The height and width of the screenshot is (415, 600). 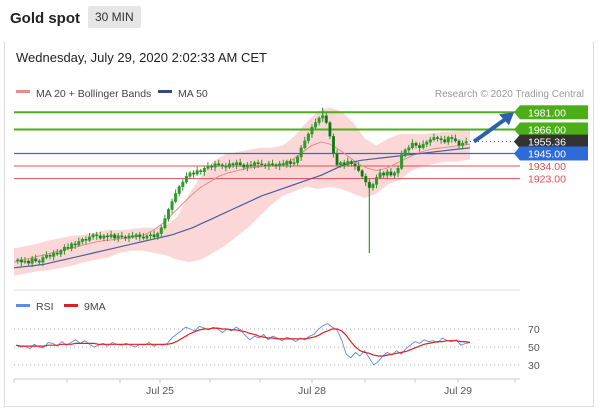 What do you see at coordinates (547, 180) in the screenshot?
I see `level-tag-label-5: 1923.00` at bounding box center [547, 180].